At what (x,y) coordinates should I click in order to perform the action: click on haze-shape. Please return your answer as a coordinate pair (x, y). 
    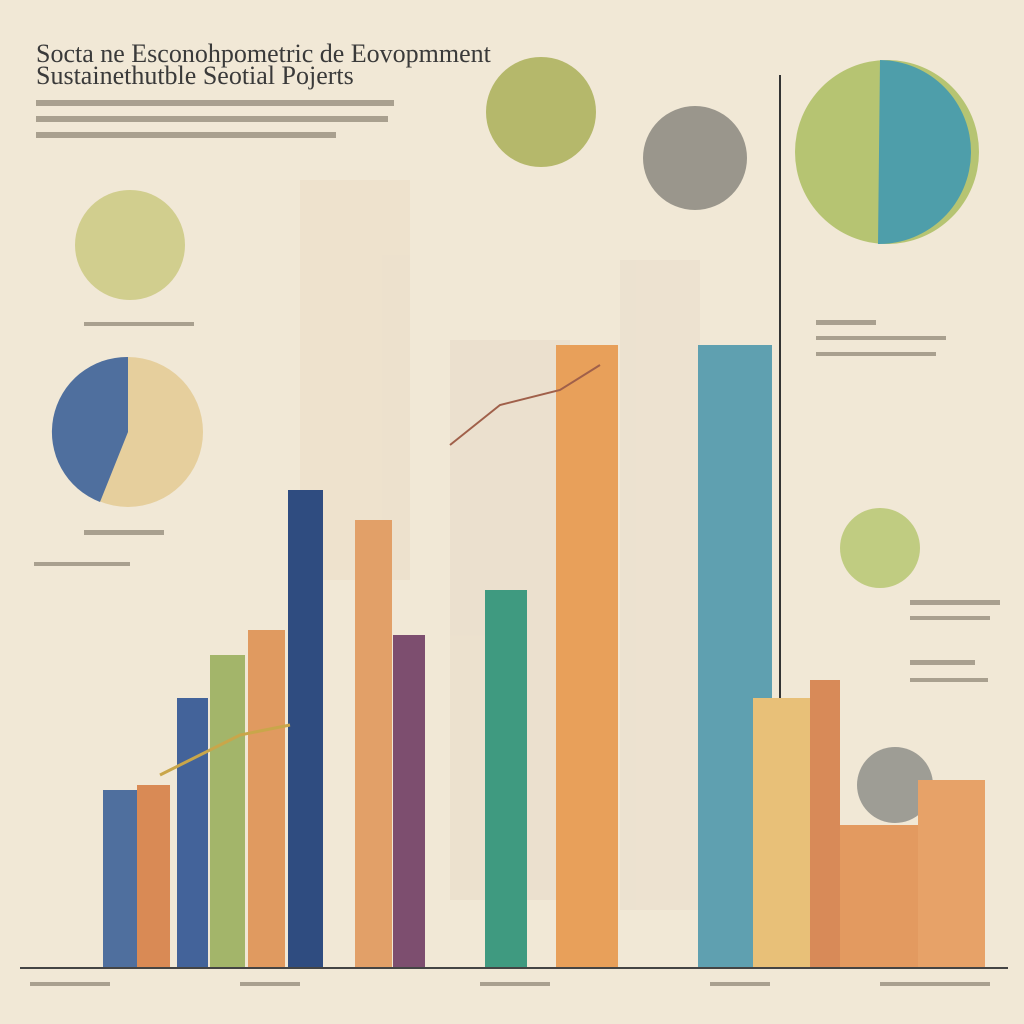
    Looking at the image, I should click on (660, 585).